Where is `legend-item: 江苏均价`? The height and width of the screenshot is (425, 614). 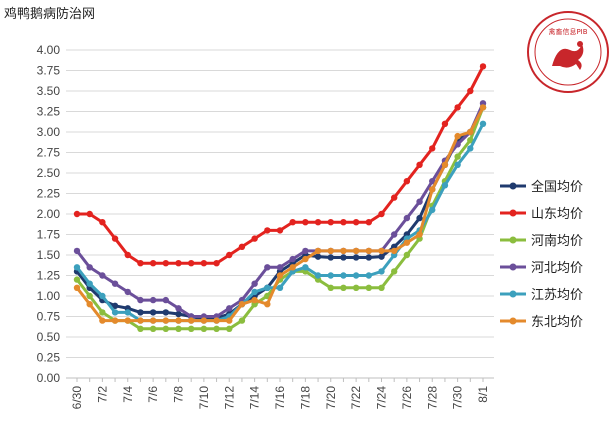 legend-item: 江苏均价 is located at coordinates (541, 295).